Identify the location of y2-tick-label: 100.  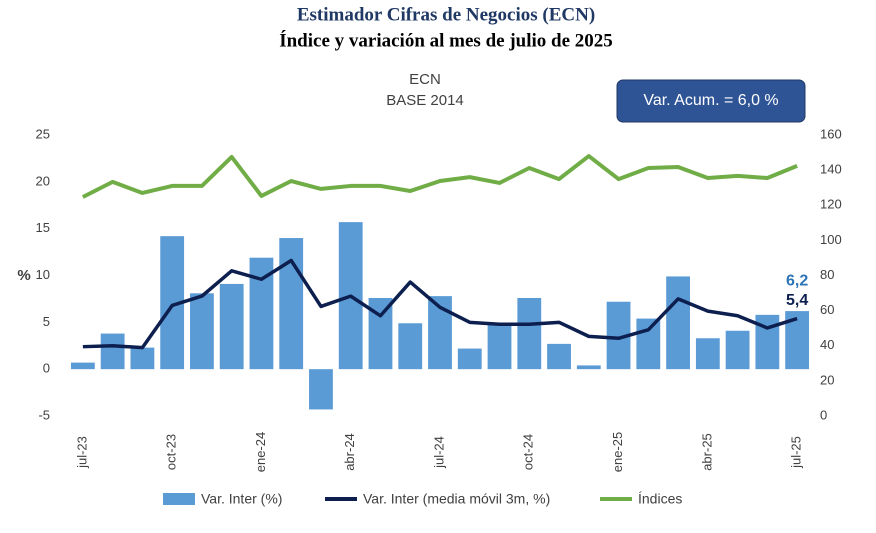
(831, 239).